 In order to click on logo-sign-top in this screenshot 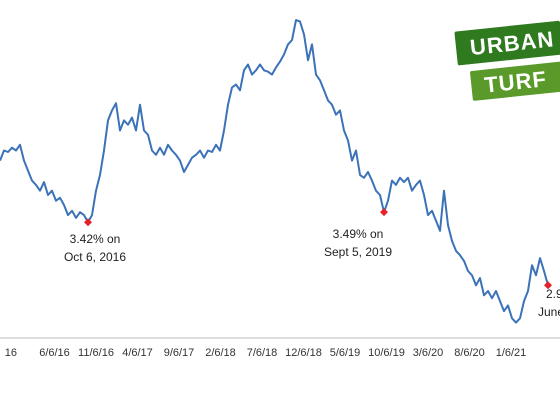, I will do `click(506, 43)`.